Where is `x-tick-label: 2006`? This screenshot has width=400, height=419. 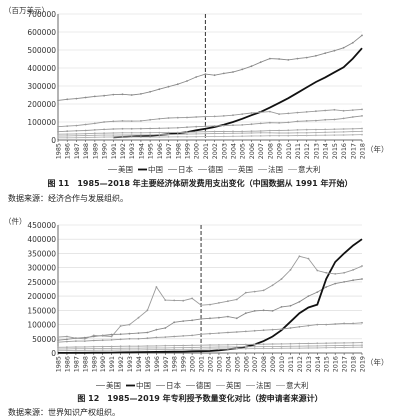
x-tick-label: 2006 is located at coordinates (252, 151).